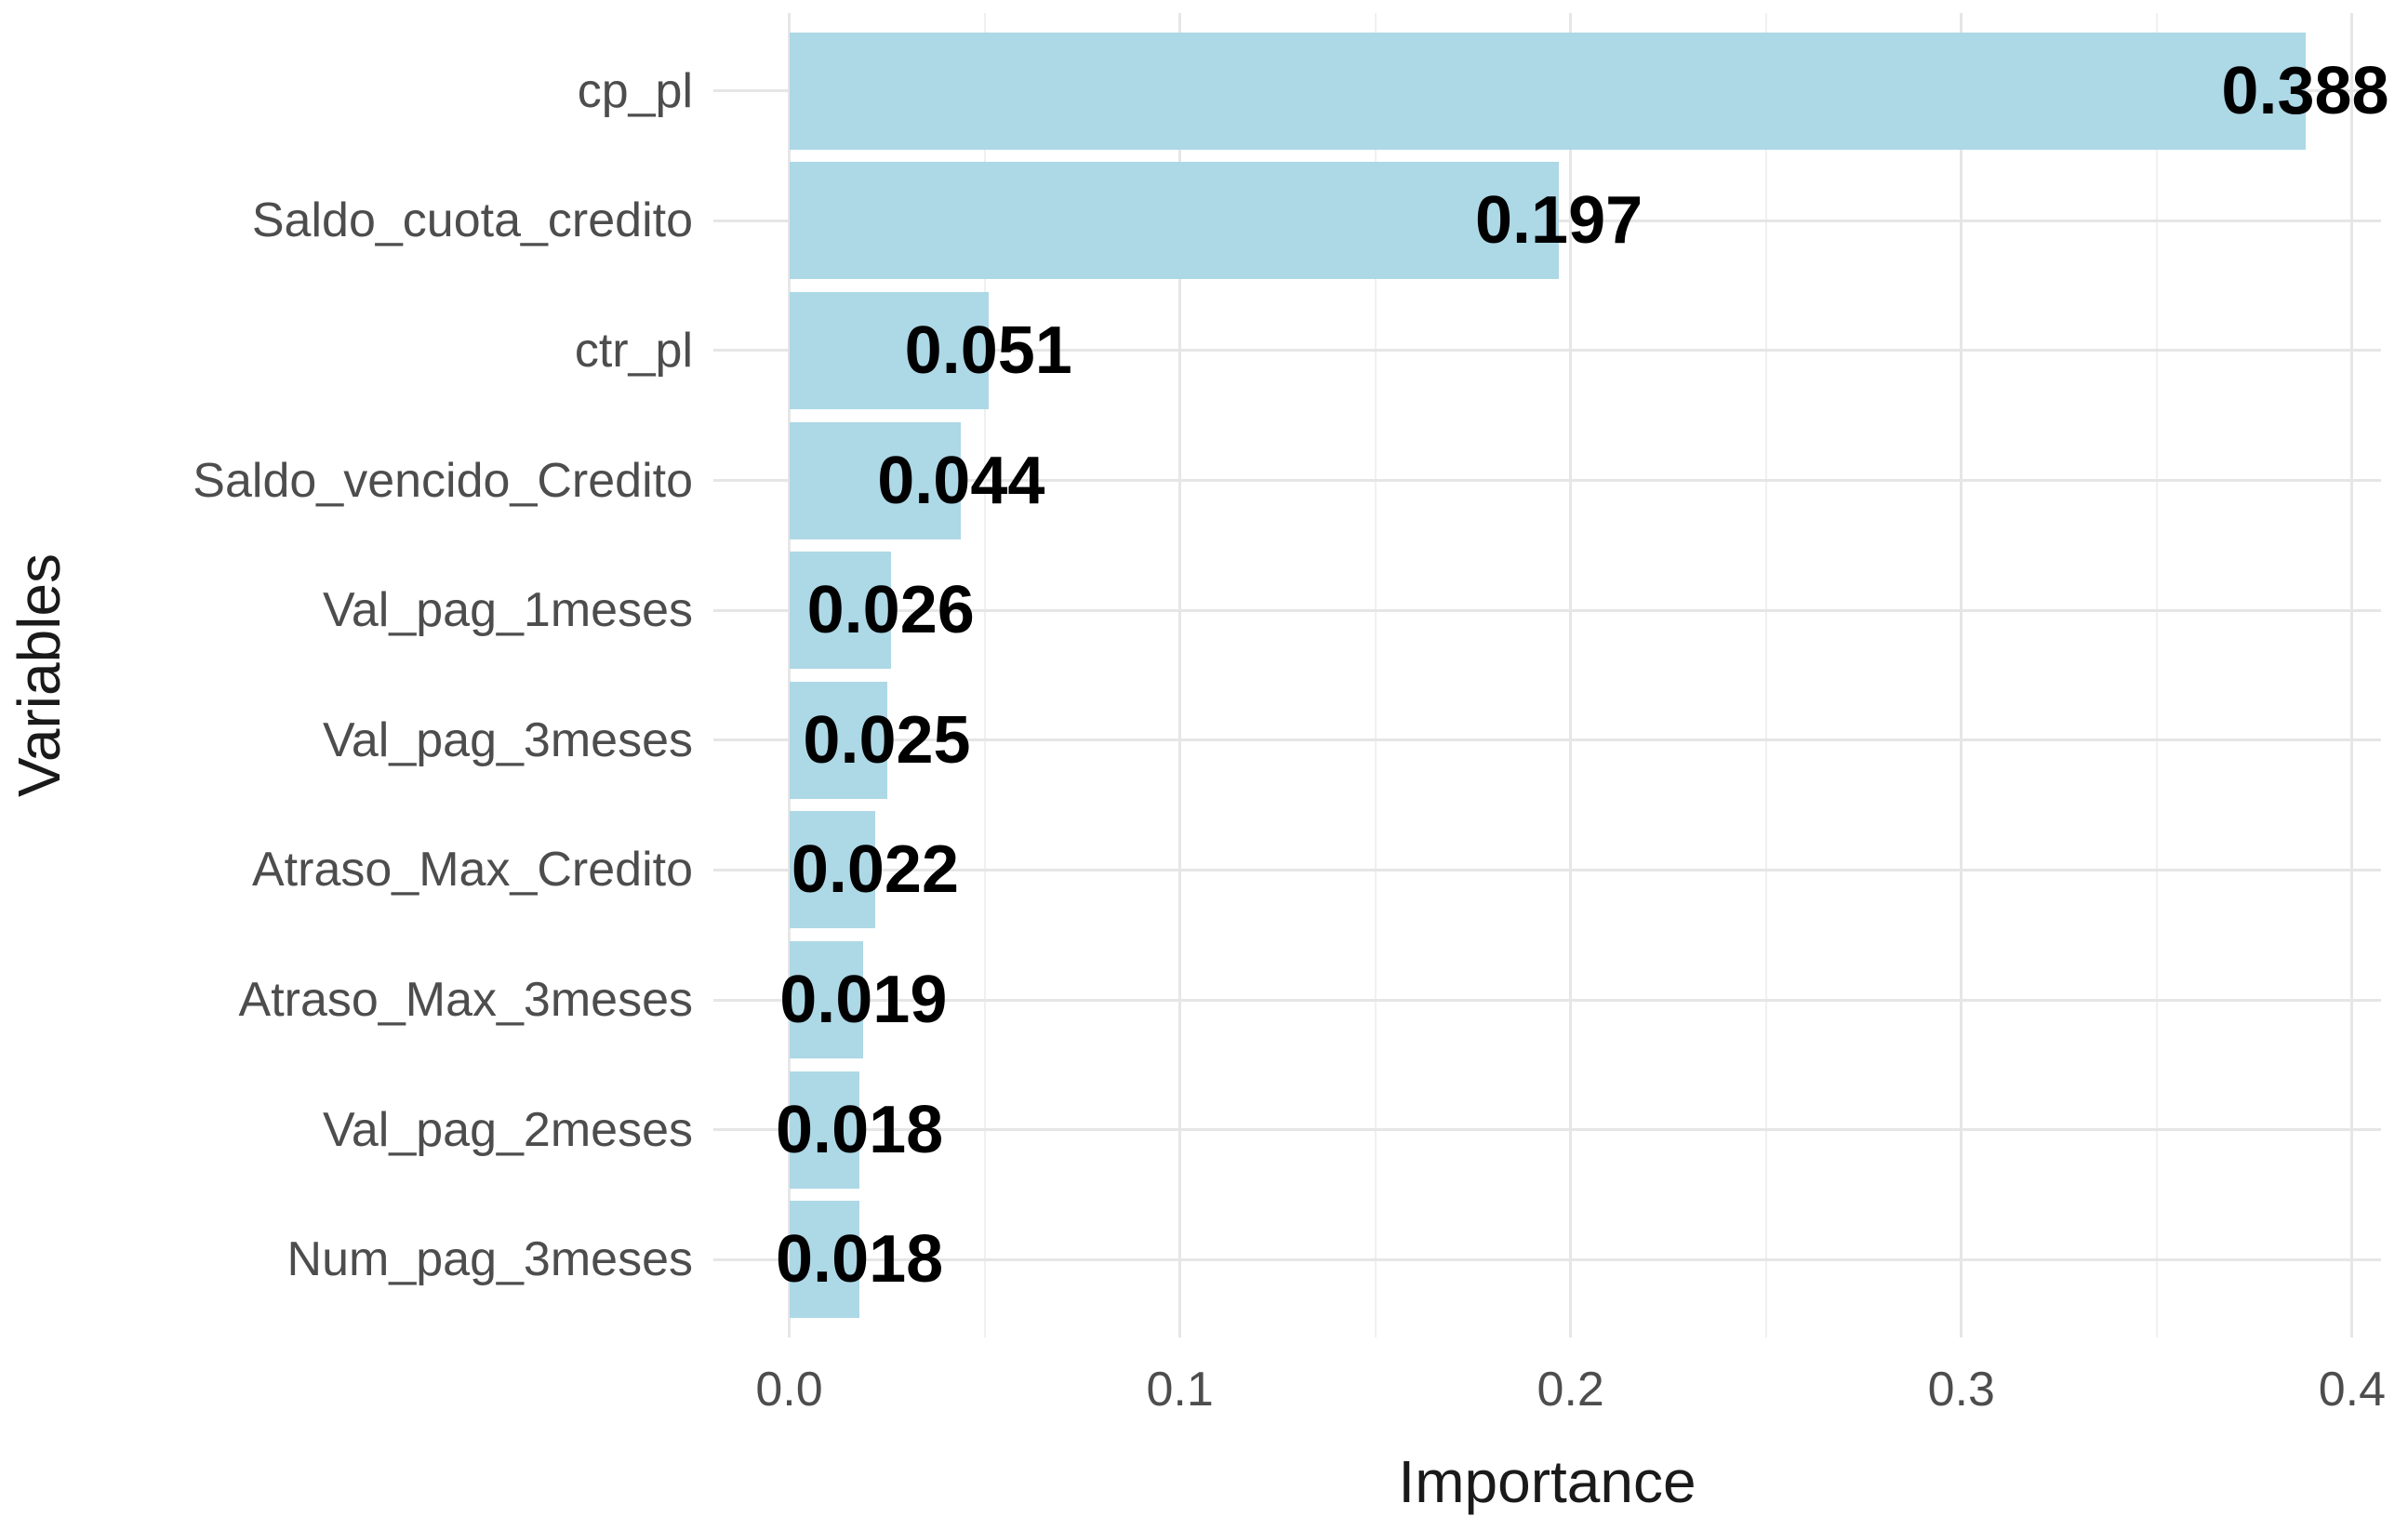 This screenshot has height=1530, width=2408. I want to click on y-axis-label: Saldo_vencido_Credito, so click(443, 480).